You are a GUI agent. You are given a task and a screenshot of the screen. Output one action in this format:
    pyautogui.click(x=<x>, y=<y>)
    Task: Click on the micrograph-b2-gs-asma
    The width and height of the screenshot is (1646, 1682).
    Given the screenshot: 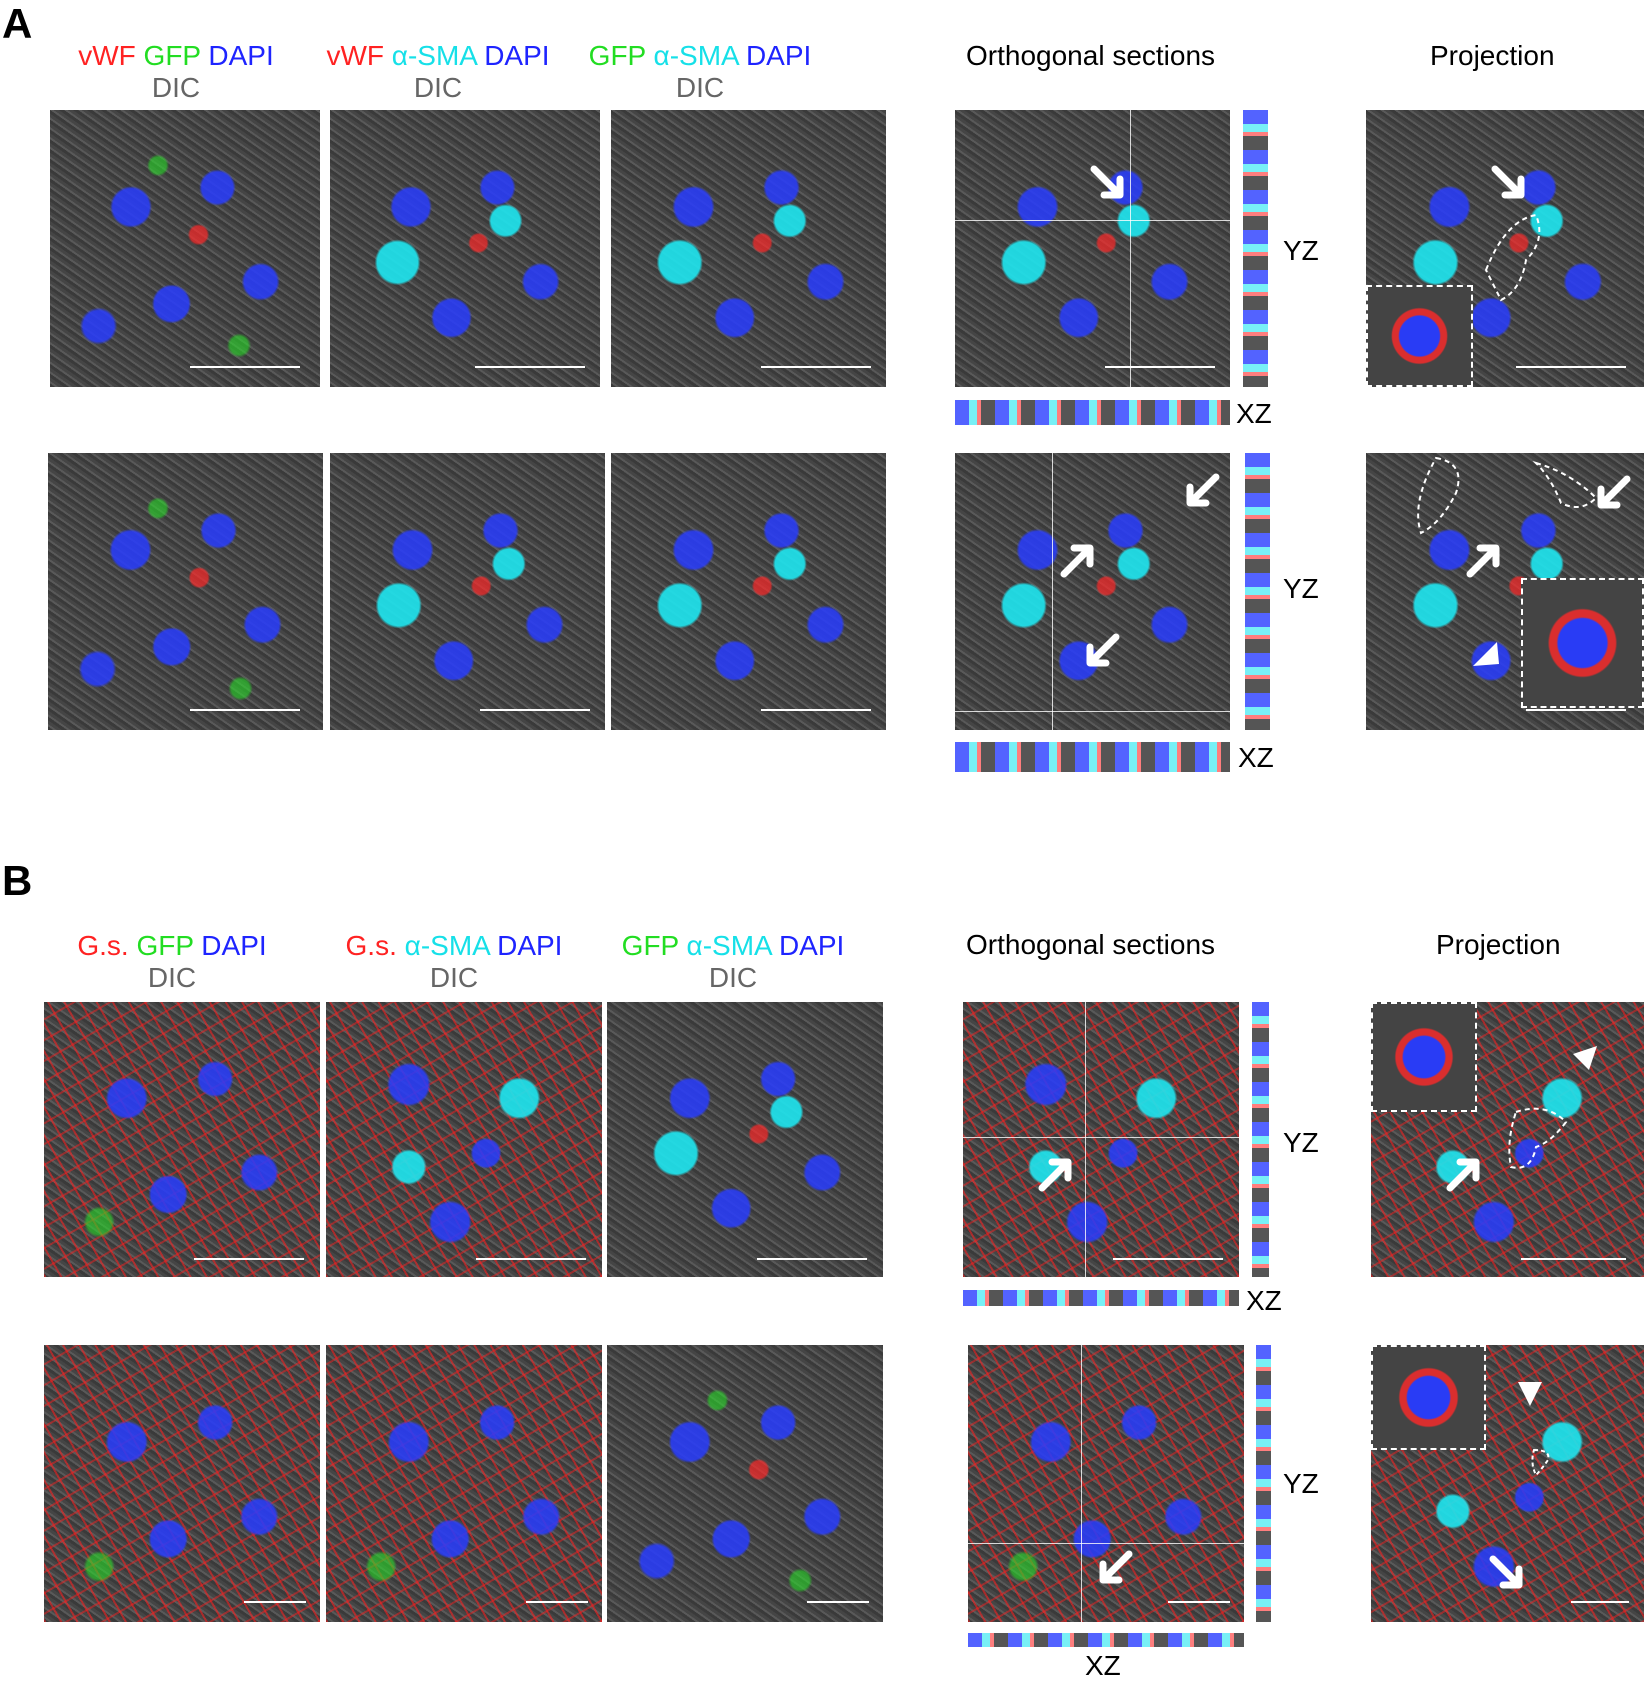 What is the action you would take?
    pyautogui.click(x=464, y=1483)
    